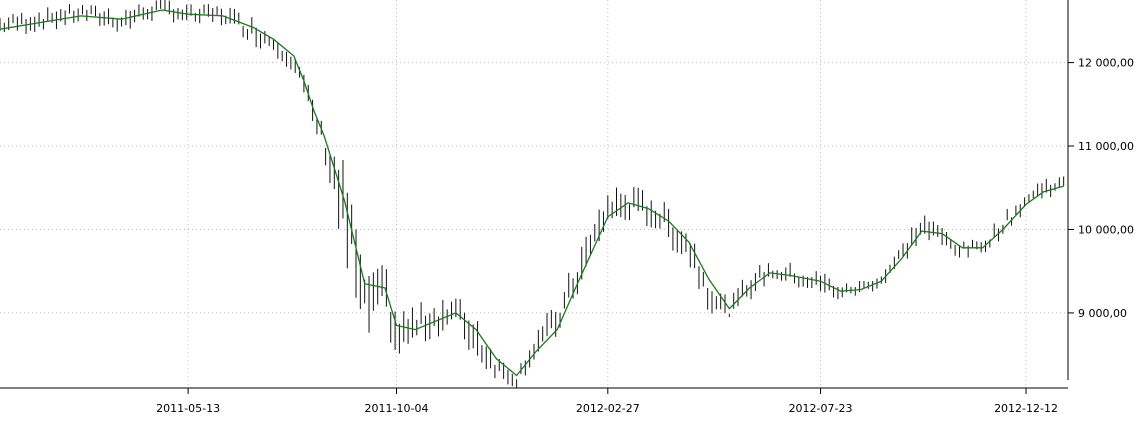  I want to click on x-tick-label: 2011-05-13, so click(188, 408).